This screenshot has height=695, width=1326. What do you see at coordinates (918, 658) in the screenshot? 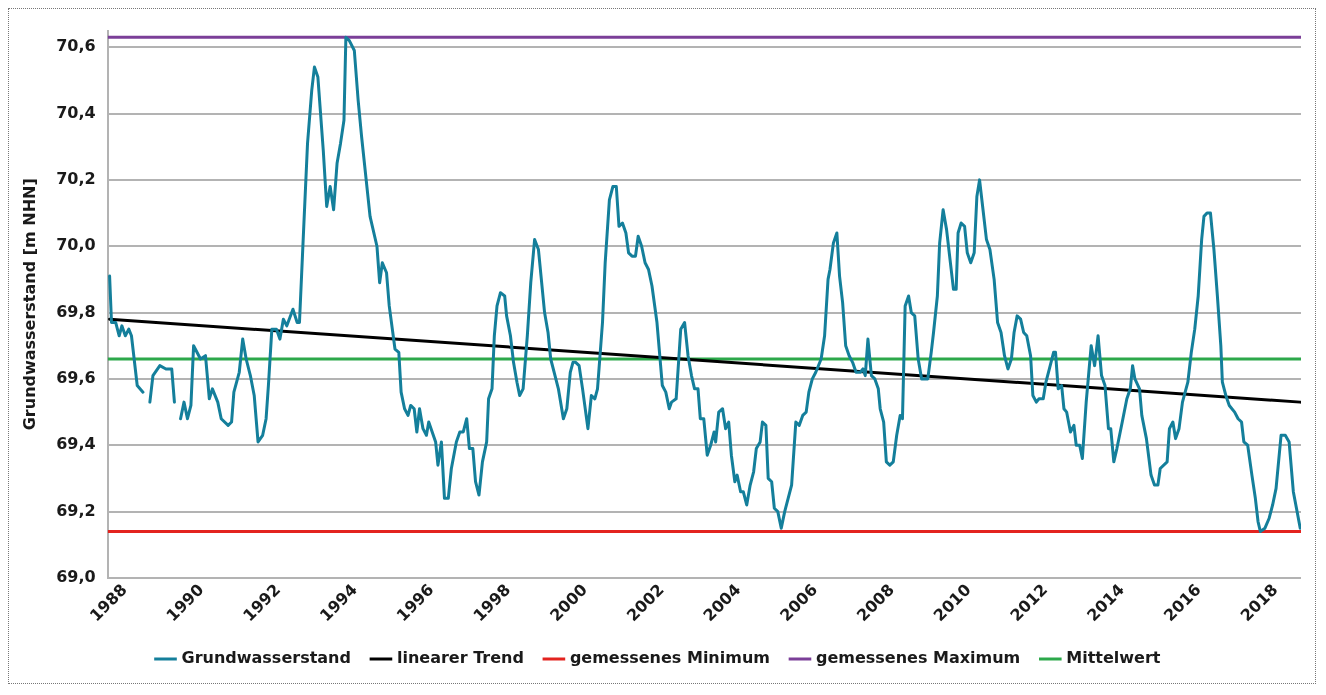
I see `legend-label: gemessenes Maximum` at bounding box center [918, 658].